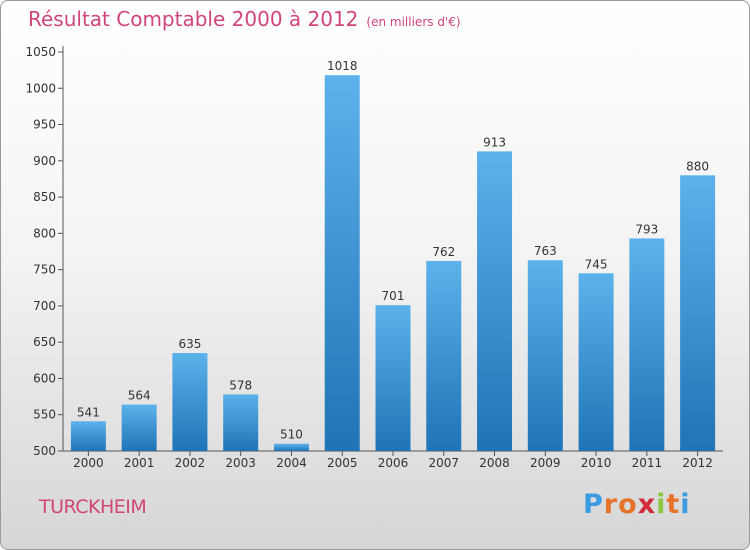 The image size is (750, 550). I want to click on proxiti-logo: Proxiti, so click(637, 504).